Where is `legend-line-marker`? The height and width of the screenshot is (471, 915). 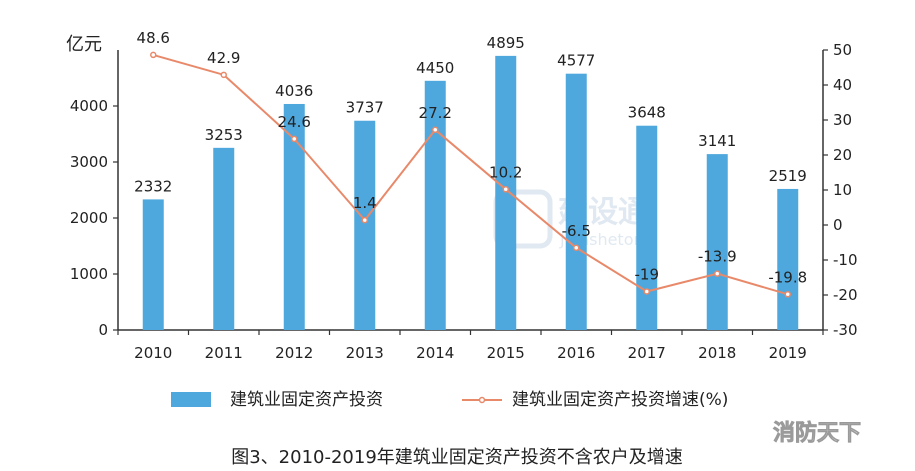
legend-line-marker is located at coordinates (482, 400).